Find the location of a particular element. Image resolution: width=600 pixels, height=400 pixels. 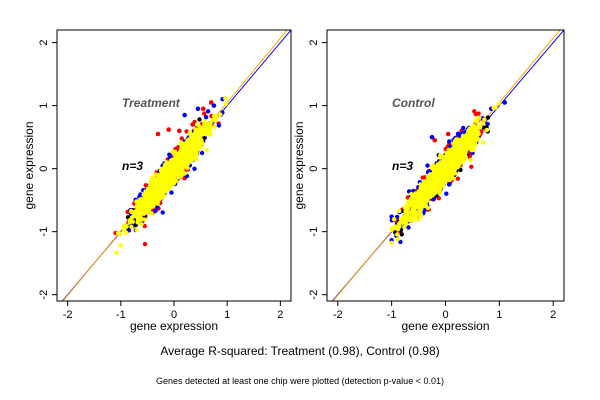

y-tick-label: -2 is located at coordinates (44, 295).